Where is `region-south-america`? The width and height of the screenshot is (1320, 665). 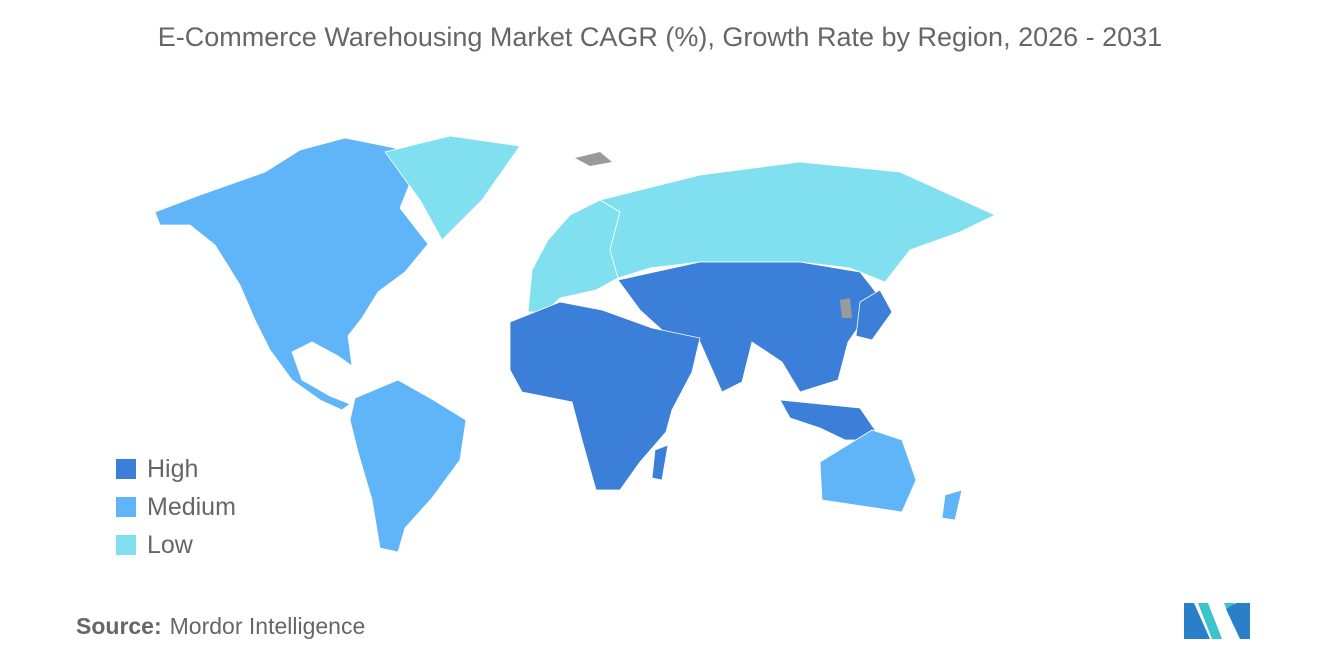 region-south-america is located at coordinates (408, 466).